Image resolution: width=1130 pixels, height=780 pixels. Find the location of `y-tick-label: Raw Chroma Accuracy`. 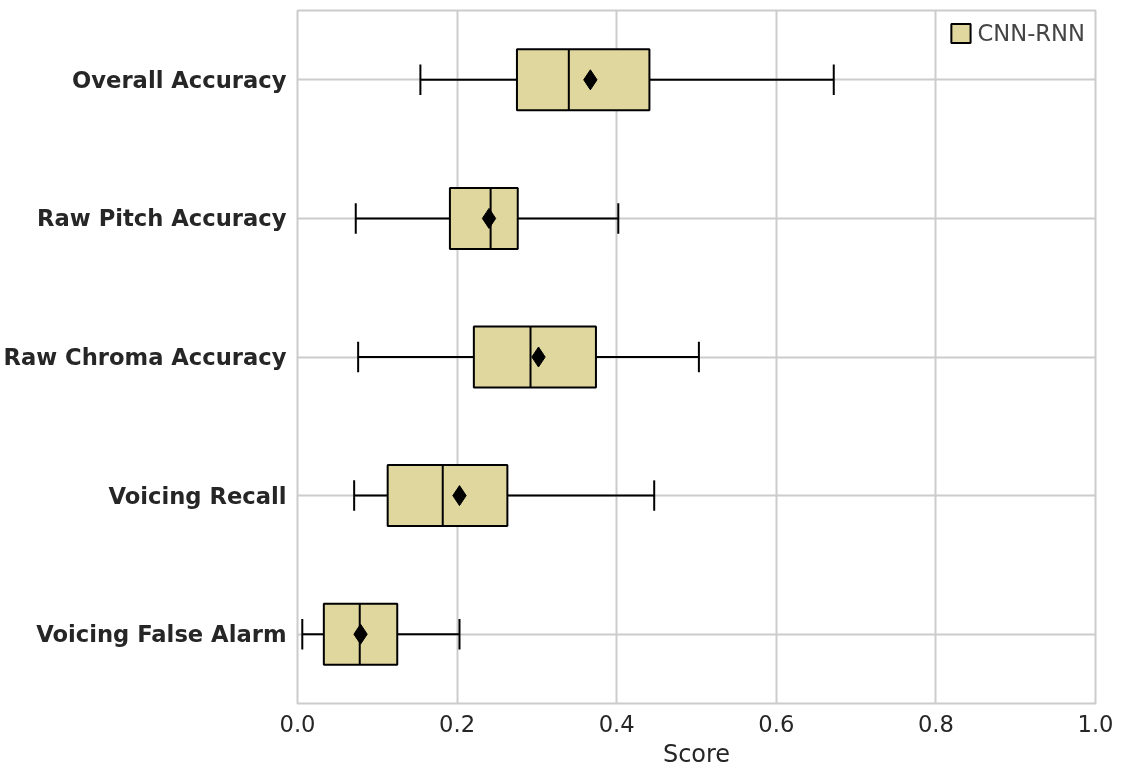

y-tick-label: Raw Chroma Accuracy is located at coordinates (145, 357).